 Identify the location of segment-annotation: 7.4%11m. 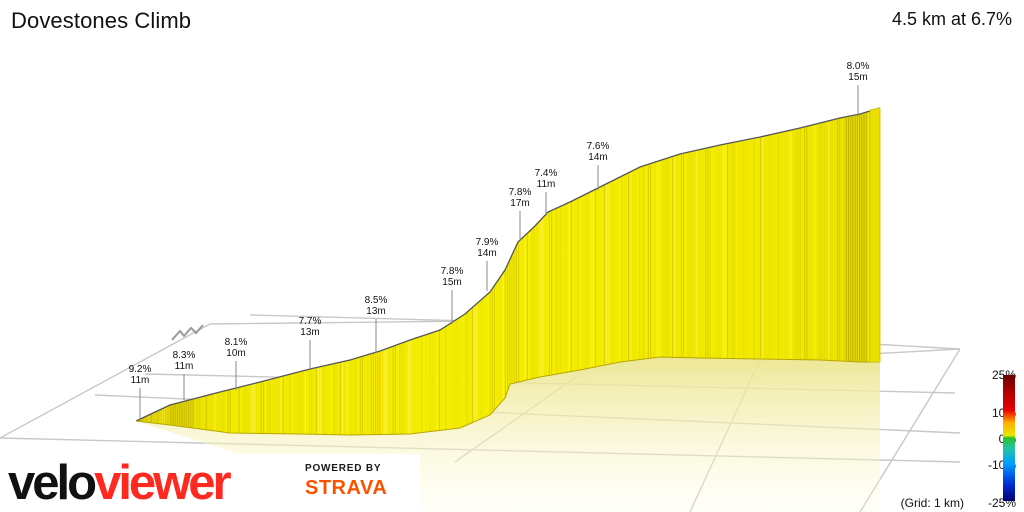
(546, 192).